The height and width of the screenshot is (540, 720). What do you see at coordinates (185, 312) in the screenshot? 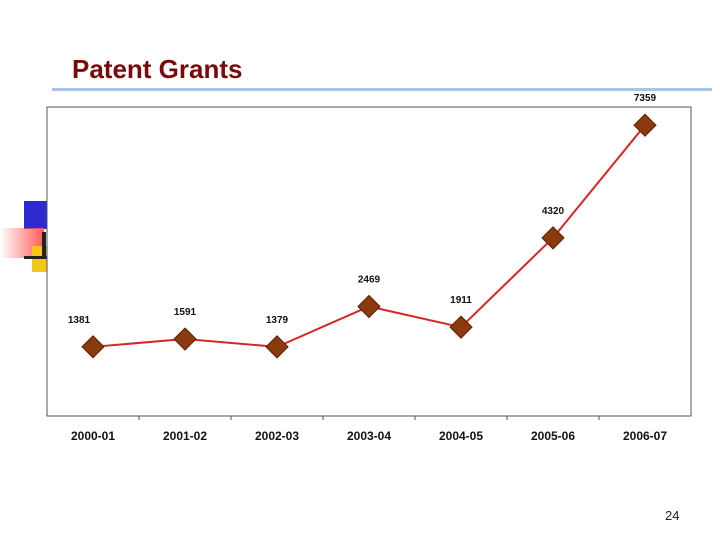
I see `data-label: 1591` at bounding box center [185, 312].